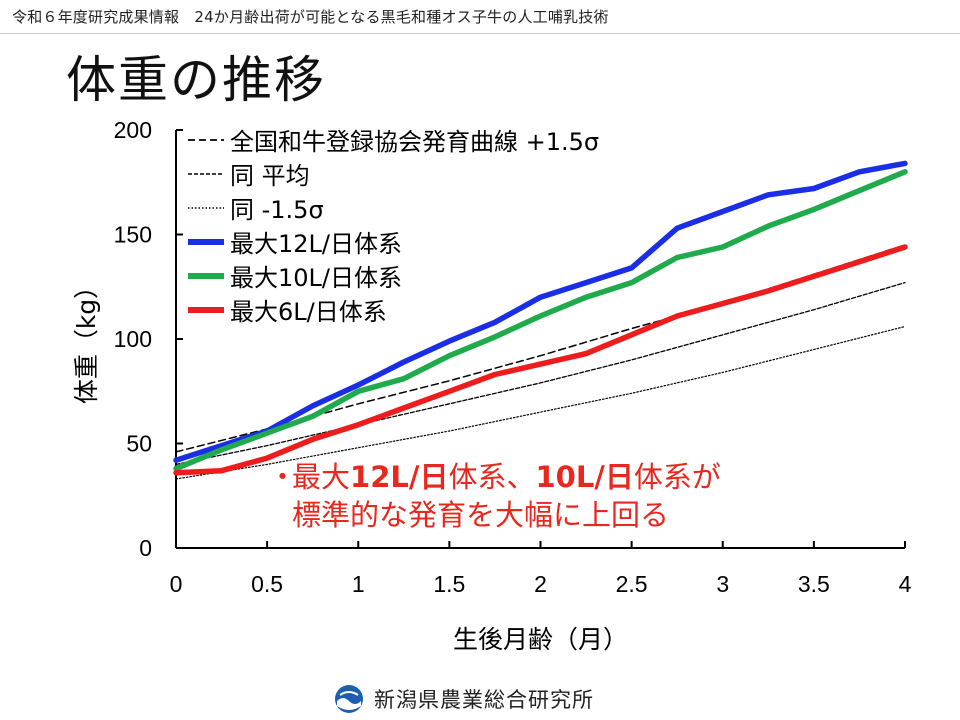  What do you see at coordinates (316, 244) in the screenshot?
I see `legend-label: 最大12L/日体系` at bounding box center [316, 244].